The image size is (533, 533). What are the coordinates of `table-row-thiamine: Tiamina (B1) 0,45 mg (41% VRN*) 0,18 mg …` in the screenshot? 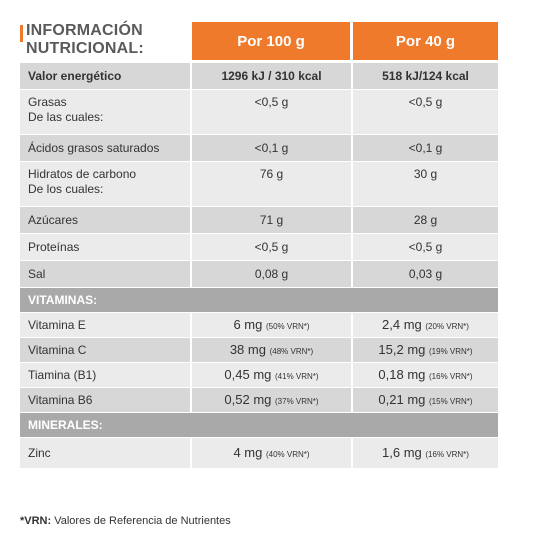 It's located at (259, 374).